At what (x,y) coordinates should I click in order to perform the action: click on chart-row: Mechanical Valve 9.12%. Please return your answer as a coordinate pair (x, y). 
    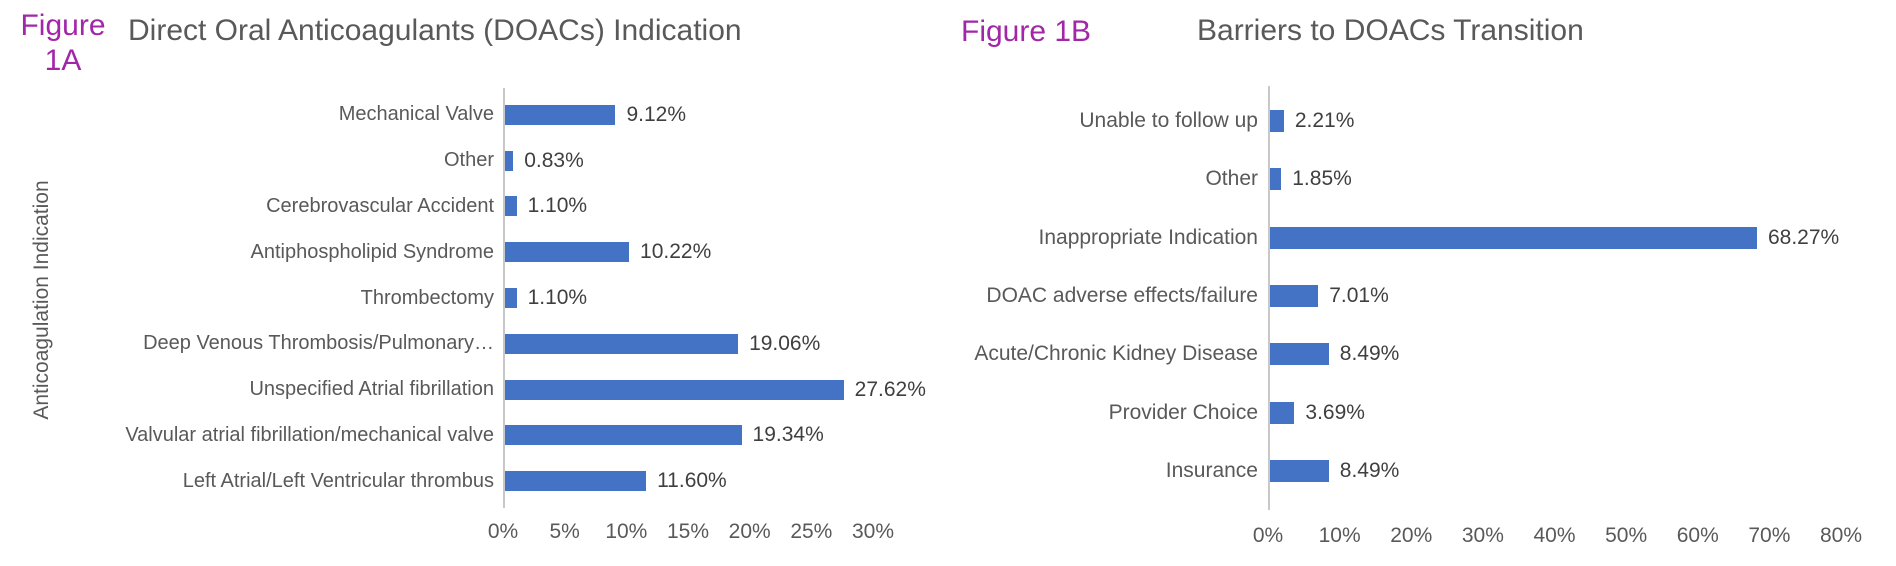
    Looking at the image, I should click on (505, 115).